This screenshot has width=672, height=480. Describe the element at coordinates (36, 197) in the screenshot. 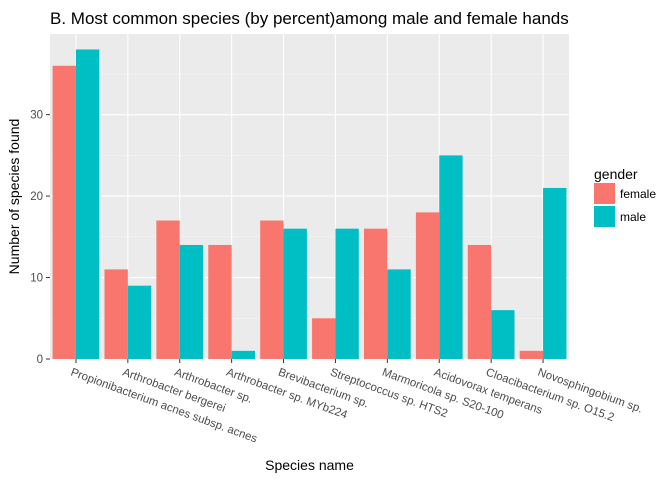

I see `y-tick-label: 20` at that location.